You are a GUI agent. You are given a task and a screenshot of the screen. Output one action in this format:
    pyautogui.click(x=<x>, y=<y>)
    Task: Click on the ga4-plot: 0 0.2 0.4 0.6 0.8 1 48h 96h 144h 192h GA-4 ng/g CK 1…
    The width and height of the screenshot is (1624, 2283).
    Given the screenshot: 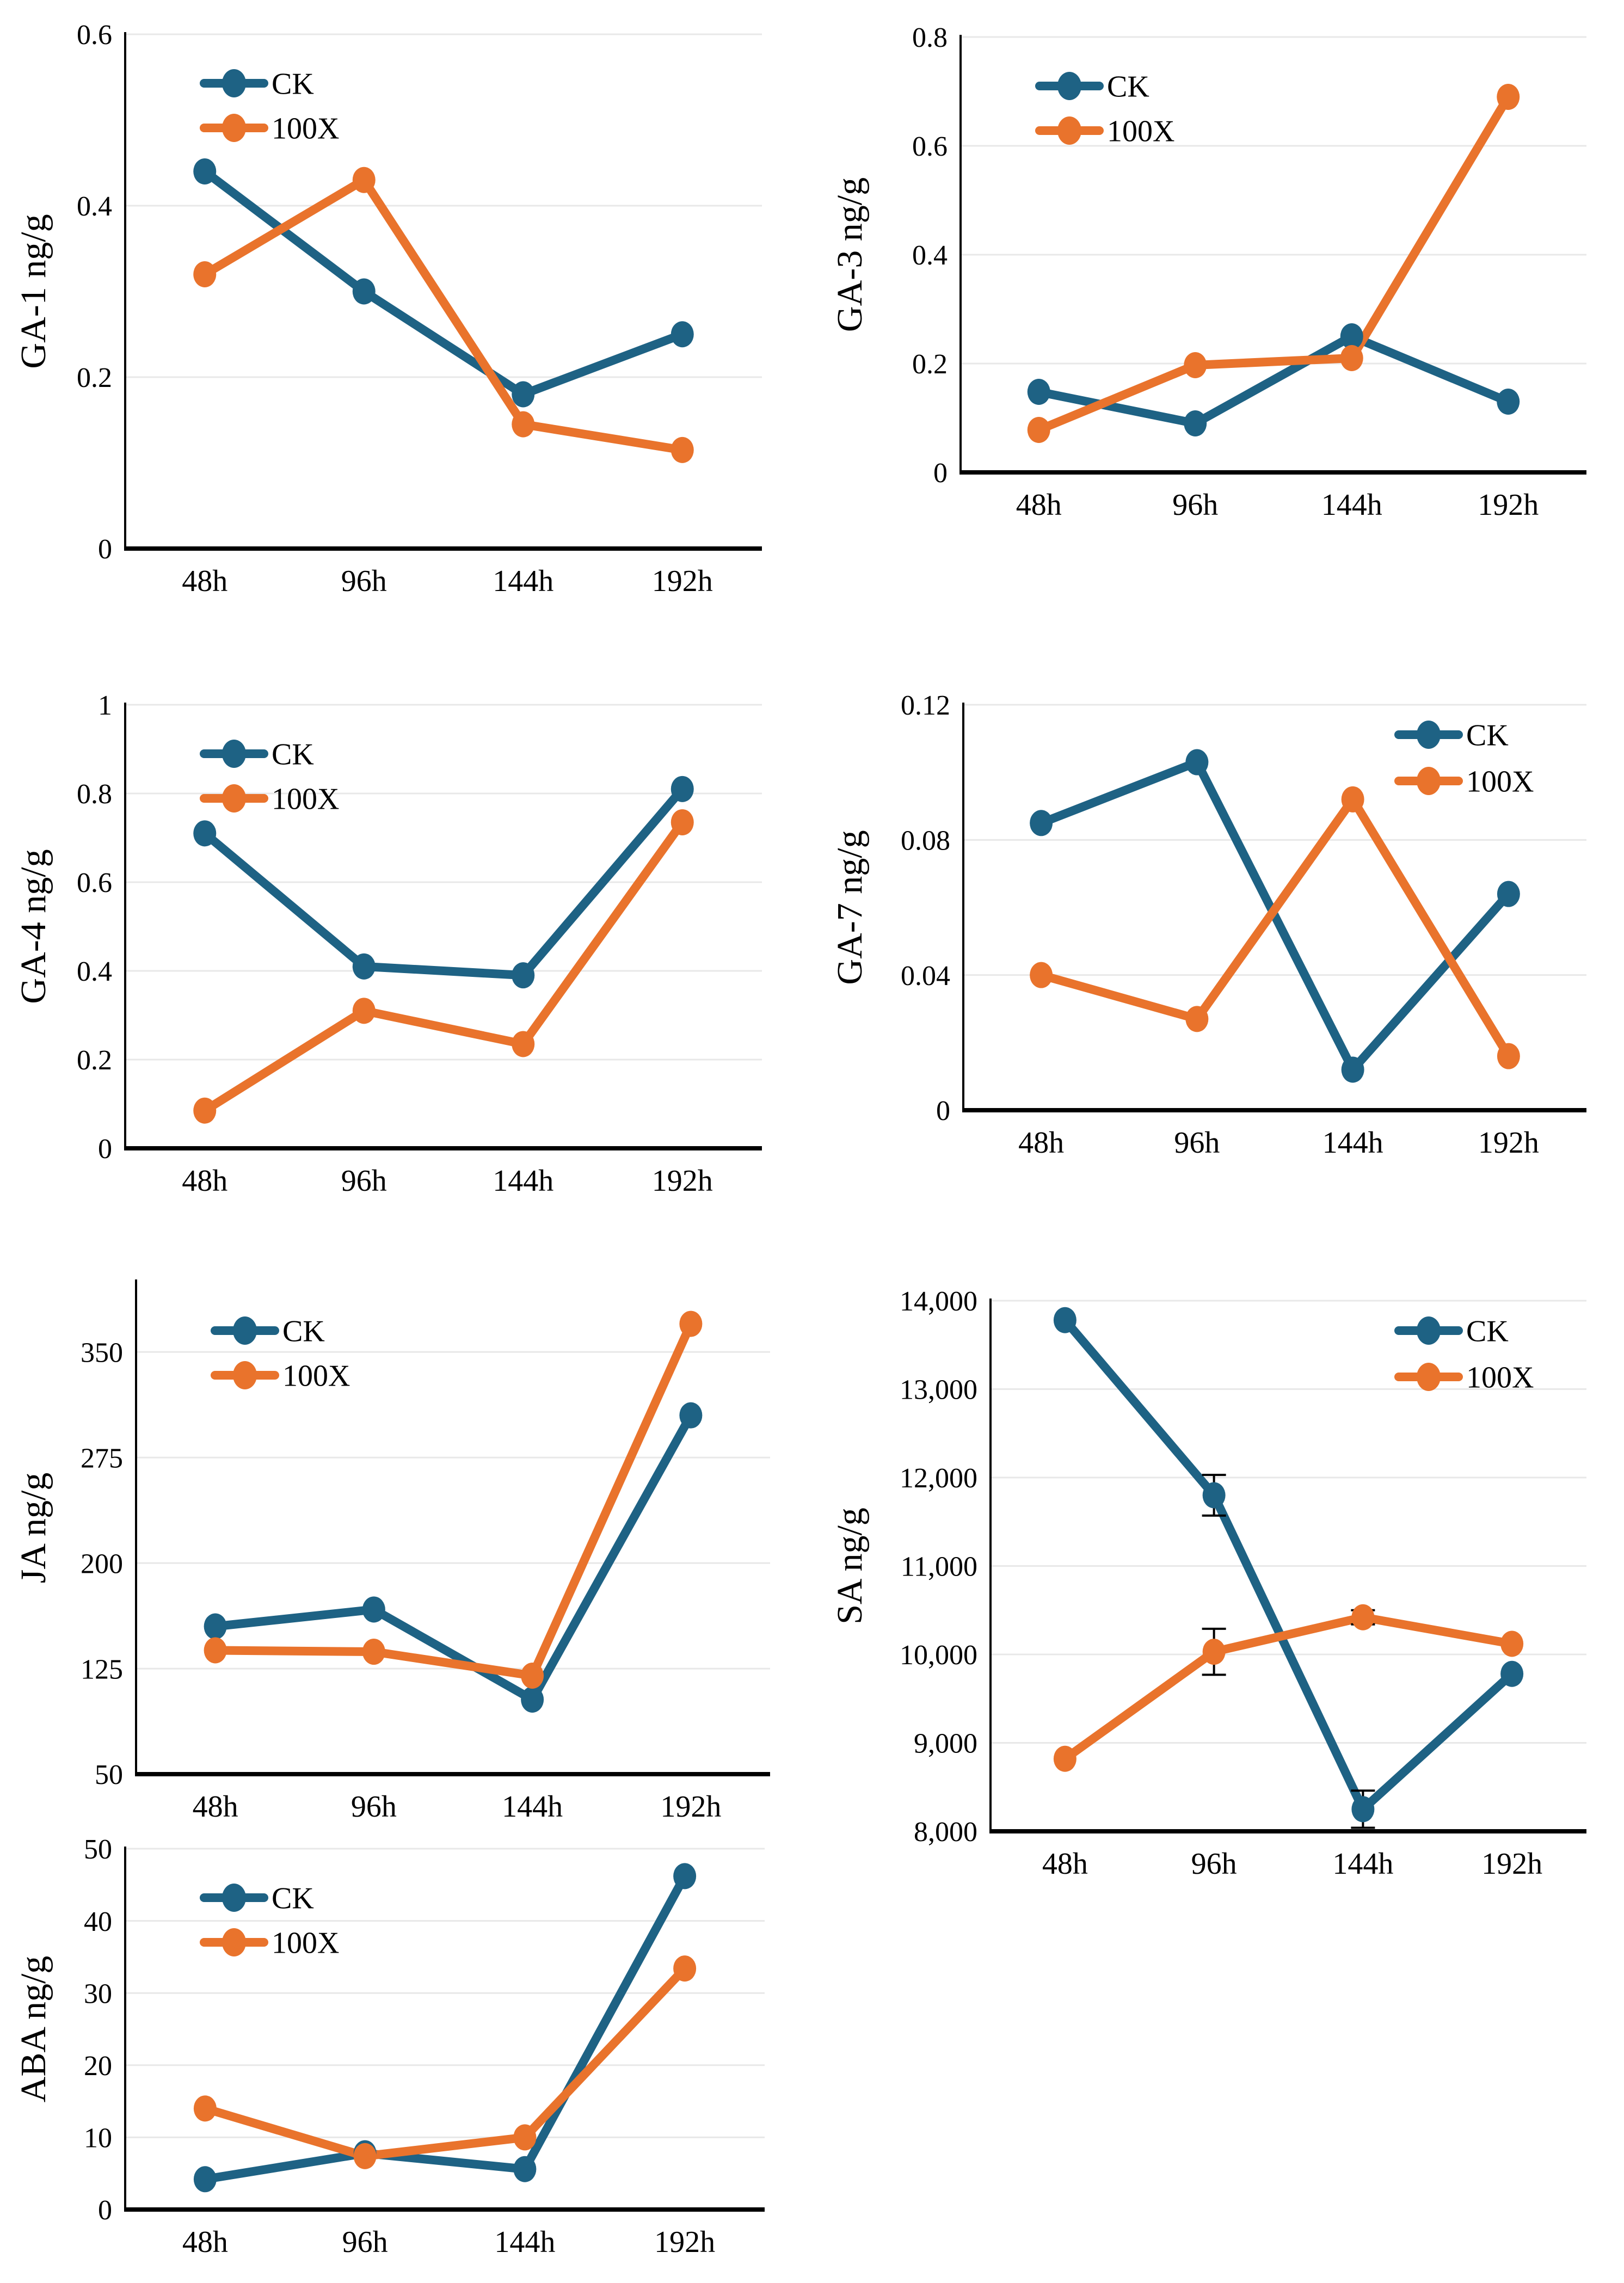 What is the action you would take?
    pyautogui.click(x=388, y=944)
    